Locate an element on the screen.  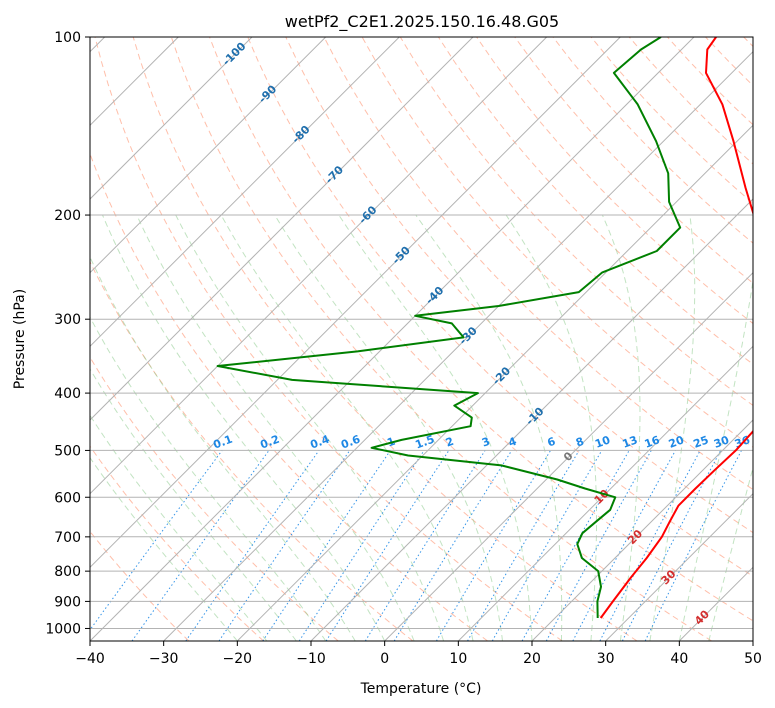
mixing-ratio-label: 0.2 is located at coordinates (269, 442).